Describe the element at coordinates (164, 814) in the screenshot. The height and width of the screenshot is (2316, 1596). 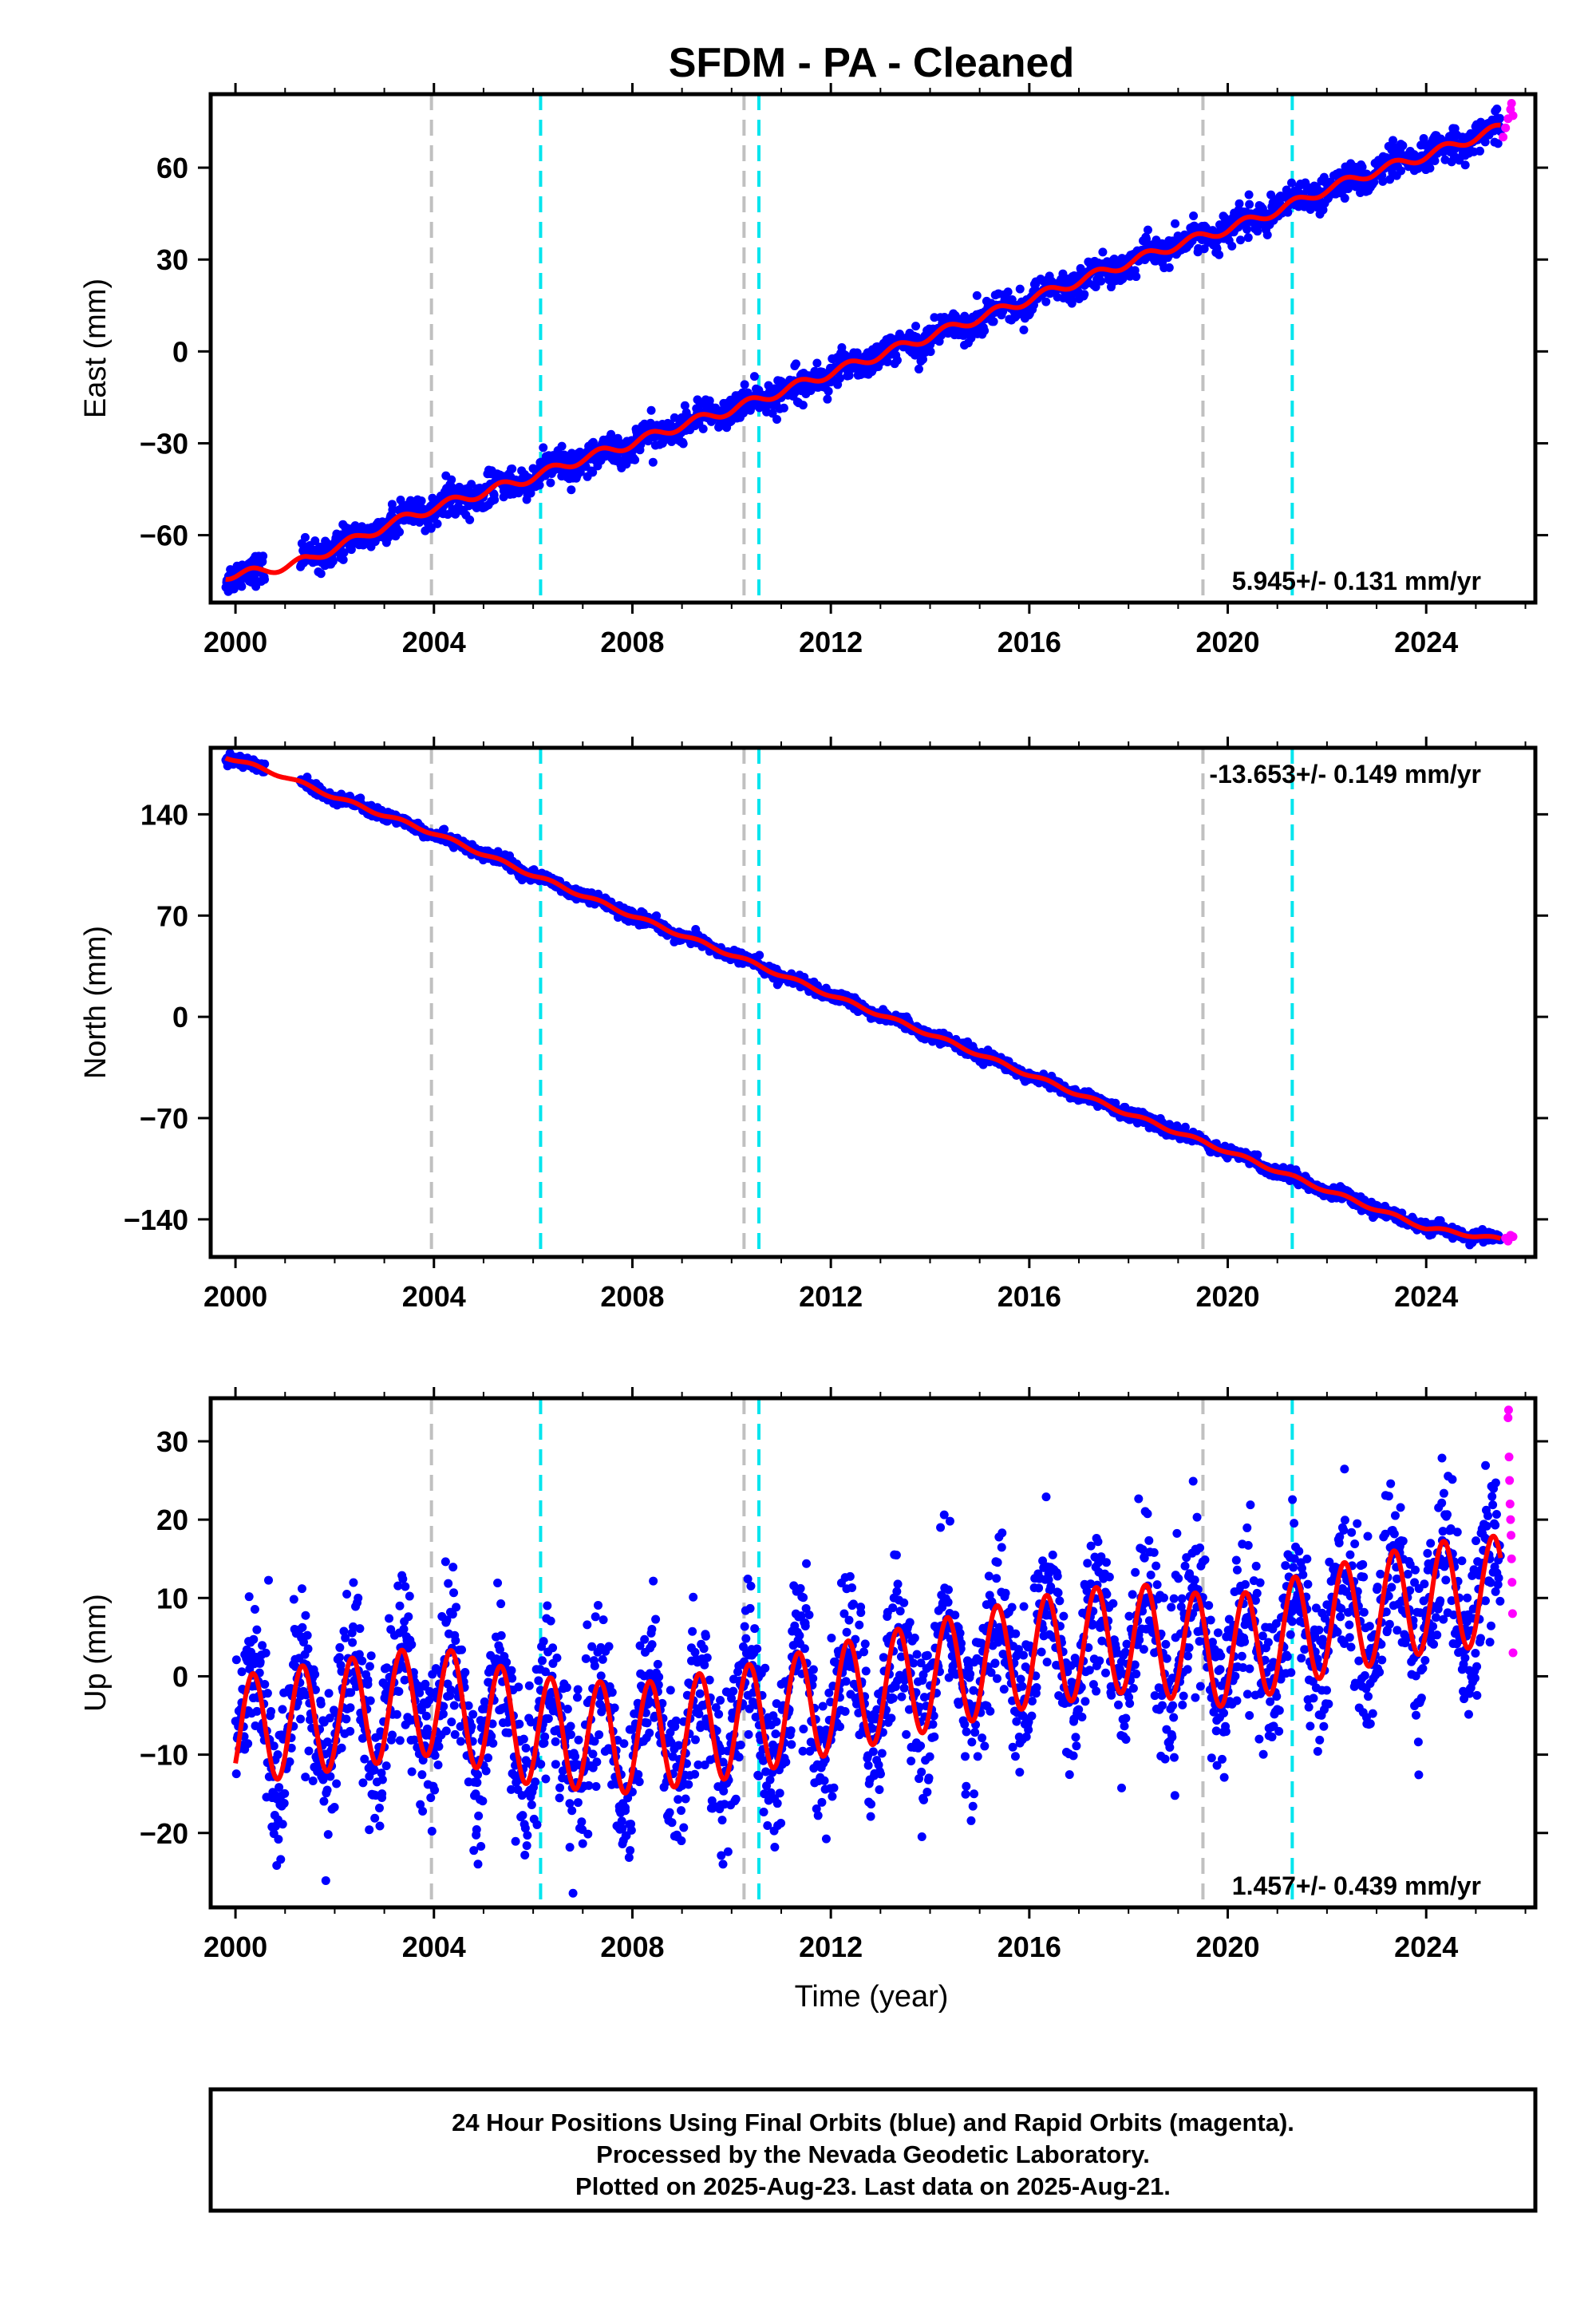
I see `y-tick-label: 140` at that location.